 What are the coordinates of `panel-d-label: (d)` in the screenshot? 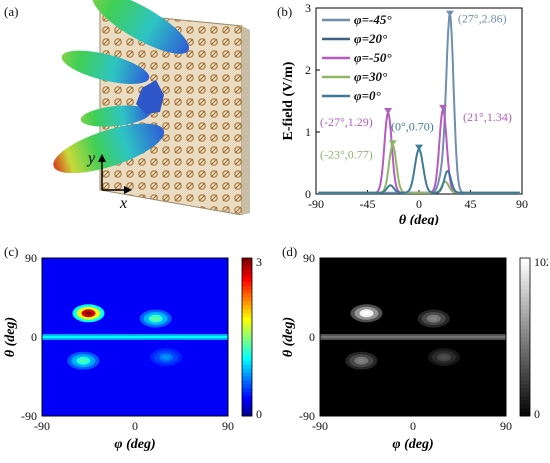 It's located at (290, 251).